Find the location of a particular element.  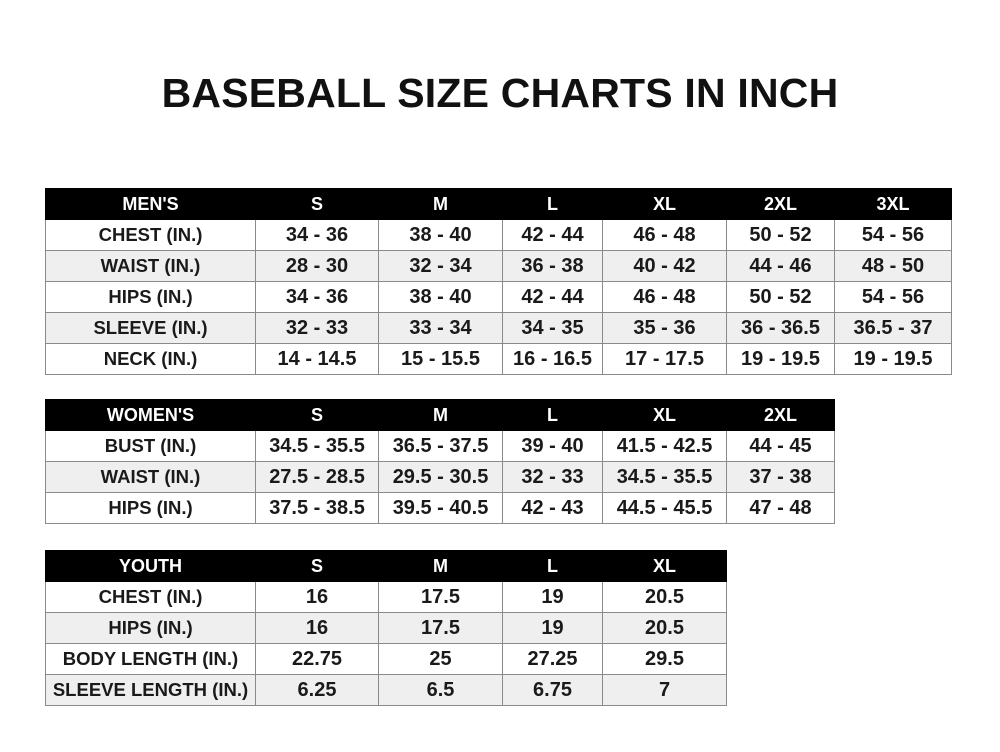

measurement-label: NECK (IN.) is located at coordinates (150, 359).